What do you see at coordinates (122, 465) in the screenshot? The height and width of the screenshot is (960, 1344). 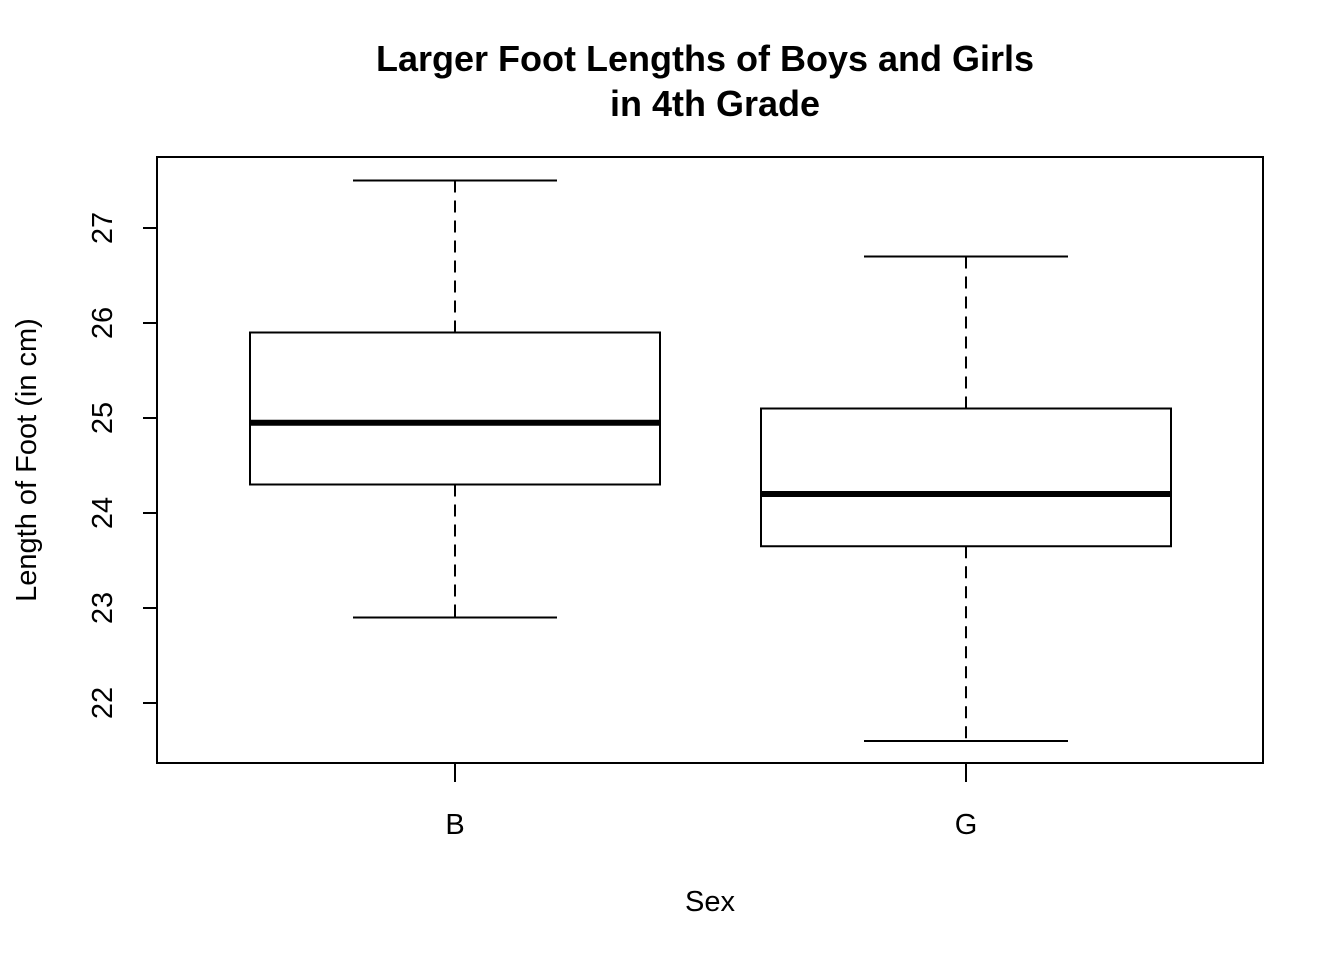 I see `y-axis: 22 23 24 25 26 27` at bounding box center [122, 465].